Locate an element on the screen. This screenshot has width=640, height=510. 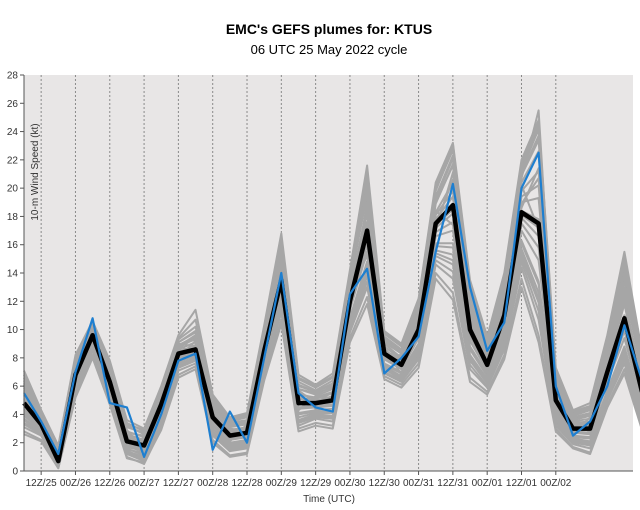
x-tick-label-3: 00Z/27 is located at coordinates (145, 483).